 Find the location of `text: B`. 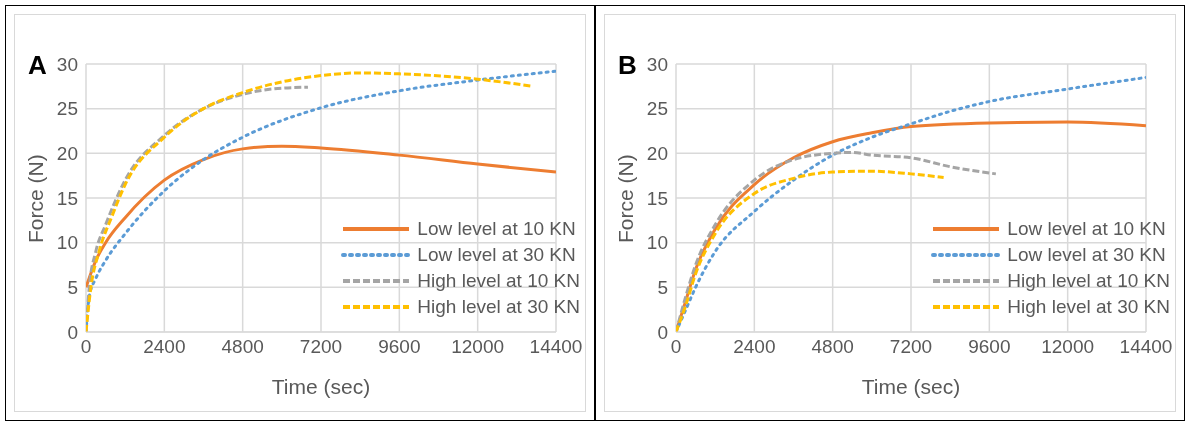

text: B is located at coordinates (627, 65).